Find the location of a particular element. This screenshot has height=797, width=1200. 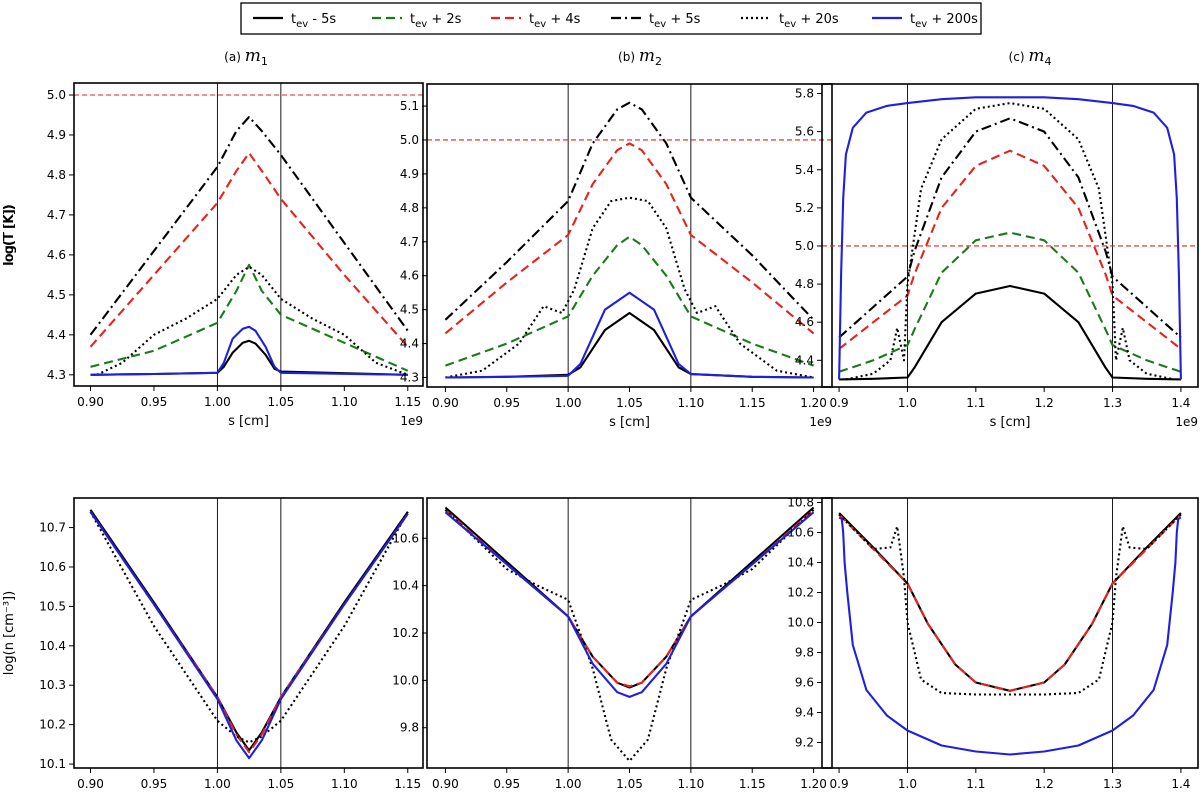

y-tick-label: 5.8 is located at coordinates (804, 94).